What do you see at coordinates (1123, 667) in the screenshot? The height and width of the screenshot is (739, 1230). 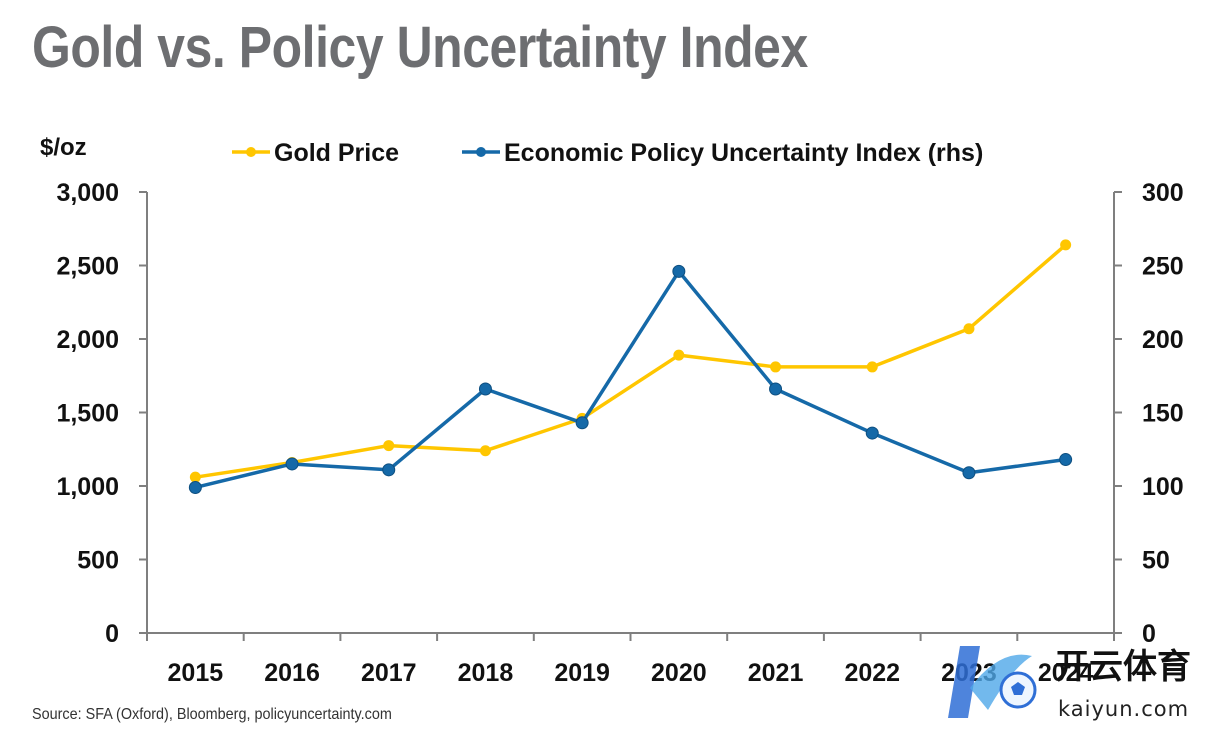 I see `watermark-cn-text: 开云体育` at bounding box center [1123, 667].